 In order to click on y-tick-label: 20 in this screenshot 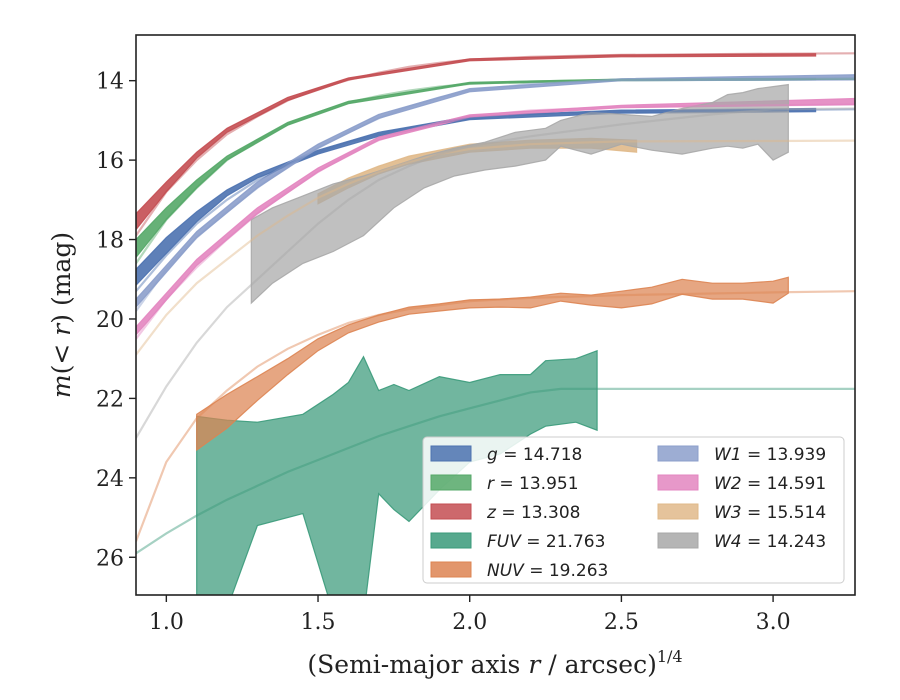, I will do `click(110, 320)`.